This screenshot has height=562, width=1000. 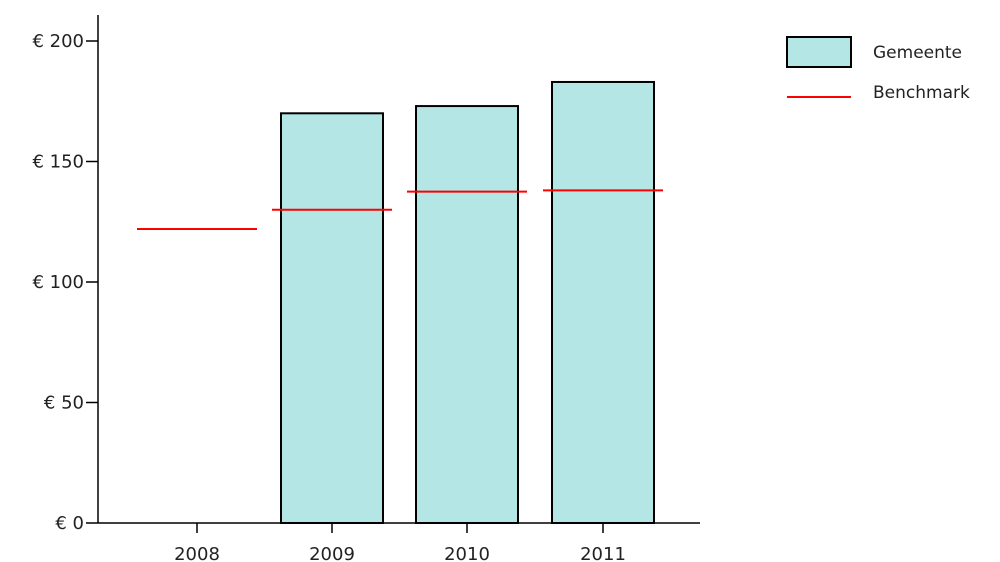 I want to click on y-tick-label: € 0, so click(x=69, y=523).